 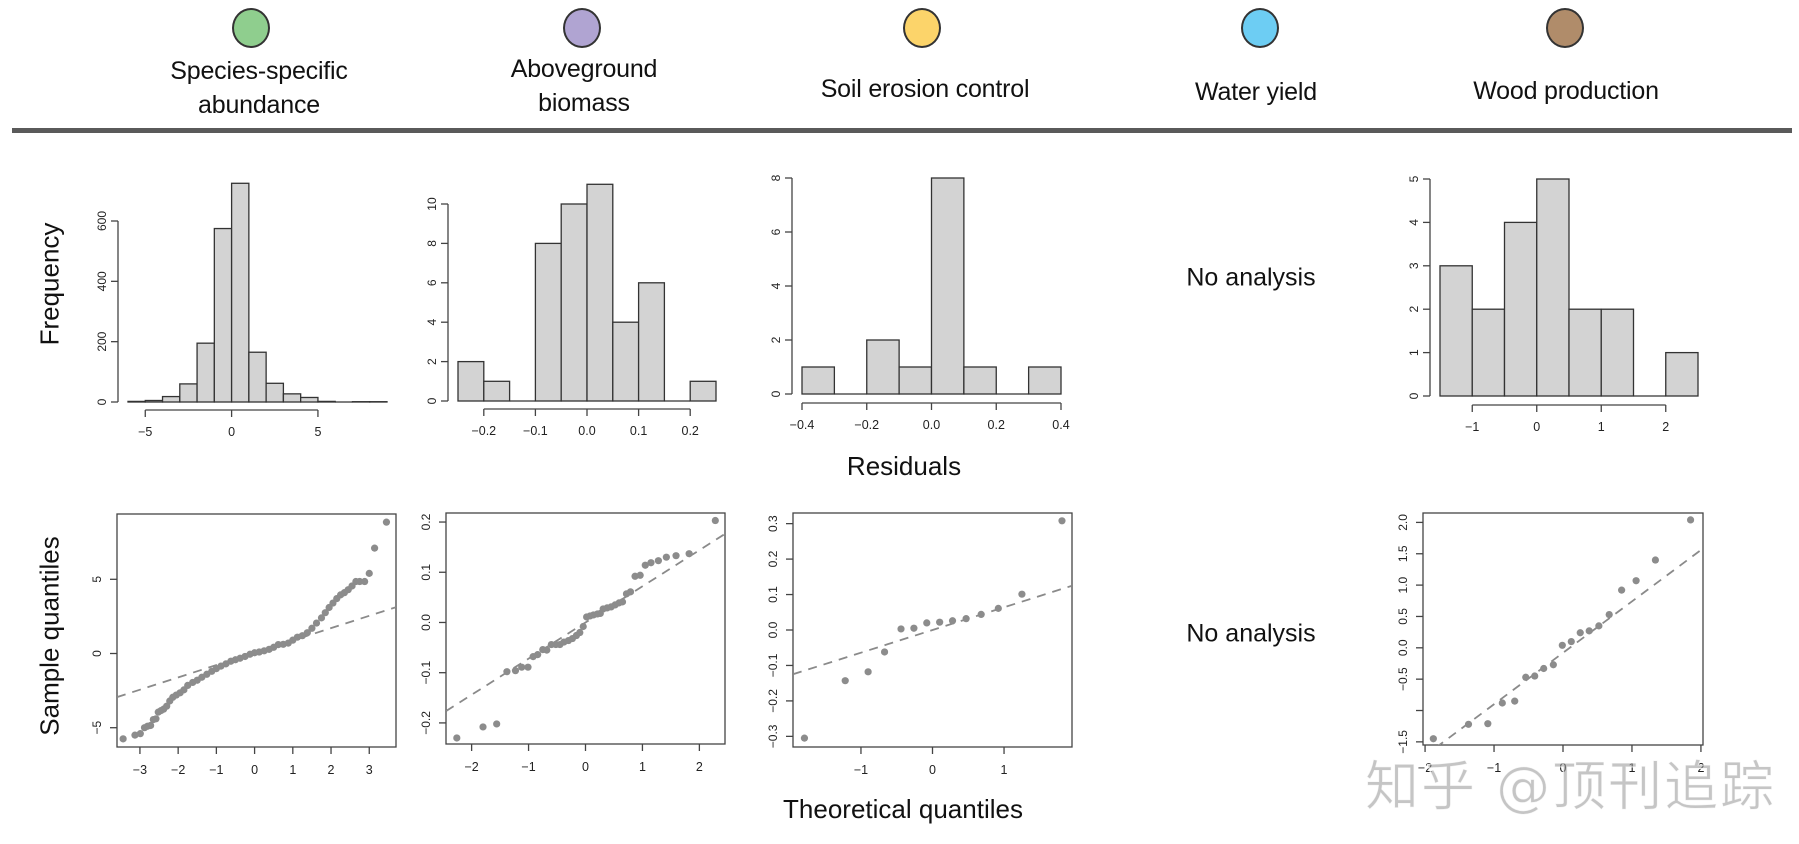 I want to click on x-tick-label: 1, so click(x=1631, y=768).